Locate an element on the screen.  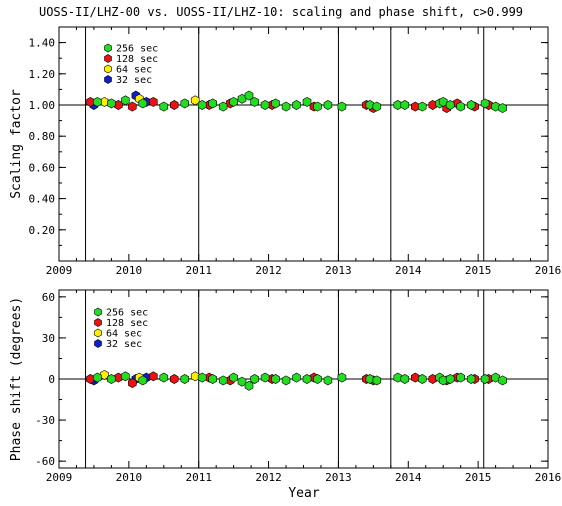
phase-y-tick-label: -60 is located at coordinates (45, 461).